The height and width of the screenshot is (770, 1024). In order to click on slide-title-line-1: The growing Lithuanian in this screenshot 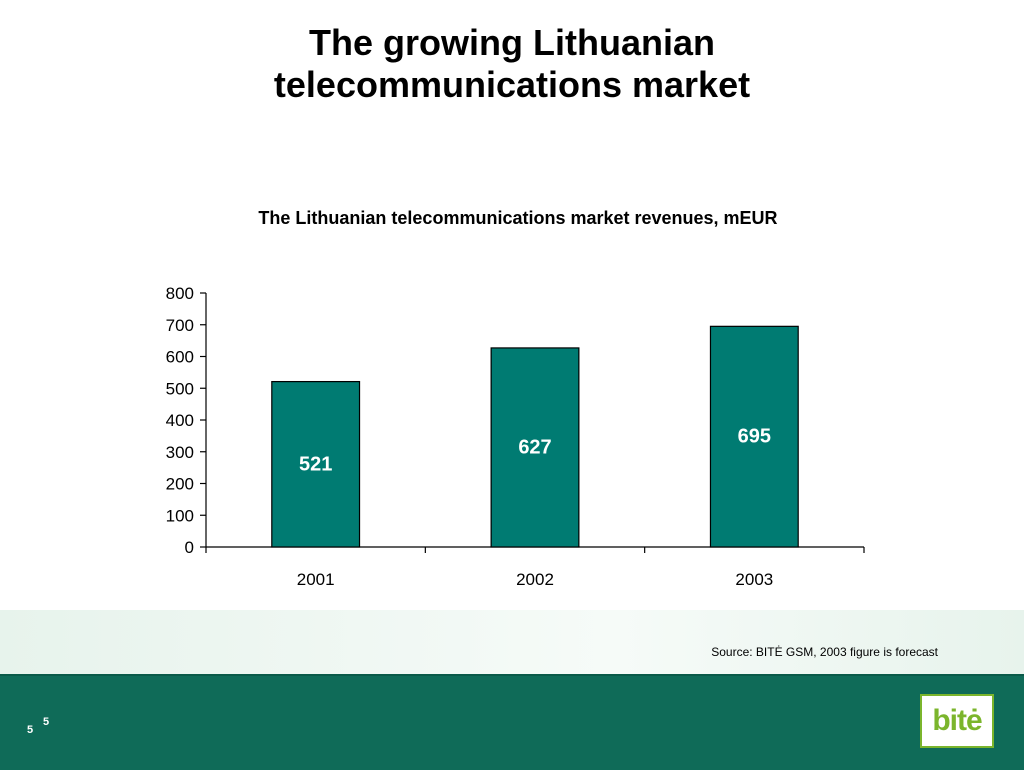, I will do `click(512, 42)`.